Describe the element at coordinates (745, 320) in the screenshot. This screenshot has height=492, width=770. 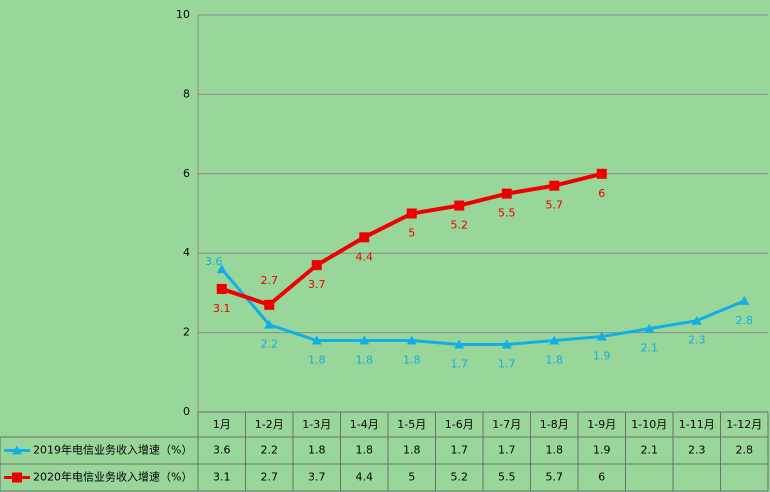
I see `data-label: 2.8` at that location.